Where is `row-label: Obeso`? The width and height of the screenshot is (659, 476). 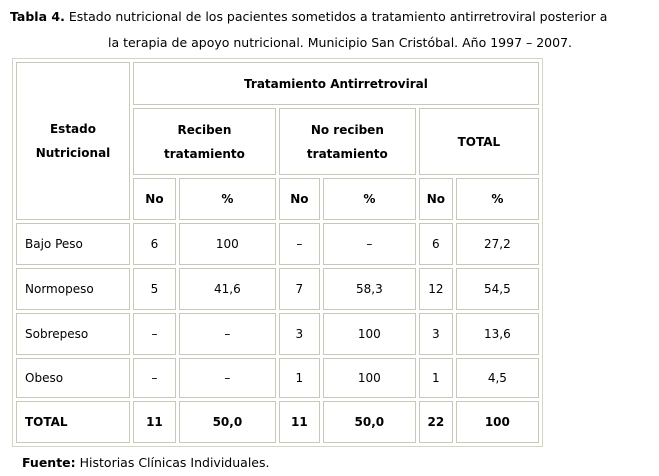 row-label: Obeso is located at coordinates (73, 378).